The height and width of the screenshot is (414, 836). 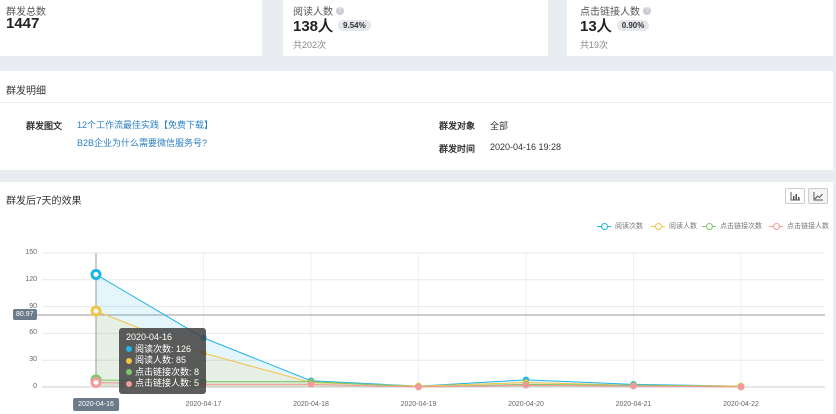 What do you see at coordinates (162, 384) in the screenshot?
I see `tooltip-row: 点击链接人数: 5` at bounding box center [162, 384].